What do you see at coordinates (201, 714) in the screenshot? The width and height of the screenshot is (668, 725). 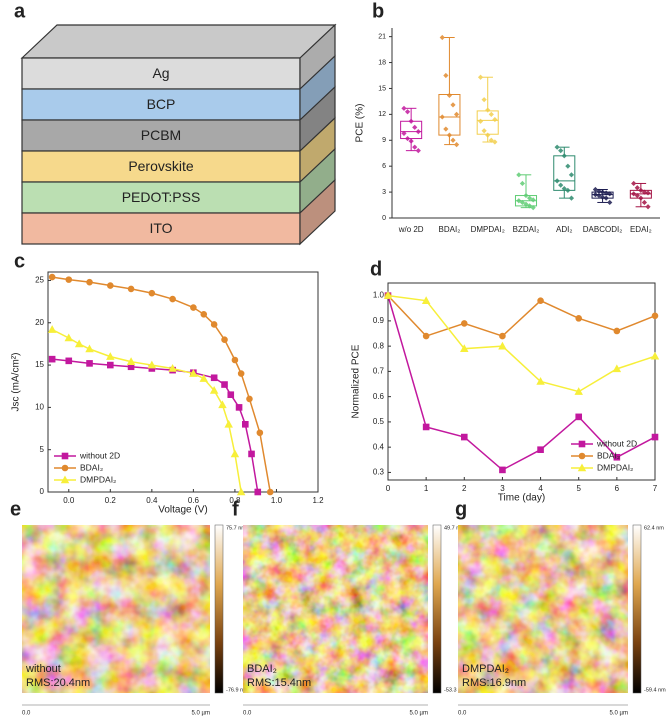 I see `scale-end: 5.0 µm` at bounding box center [201, 714].